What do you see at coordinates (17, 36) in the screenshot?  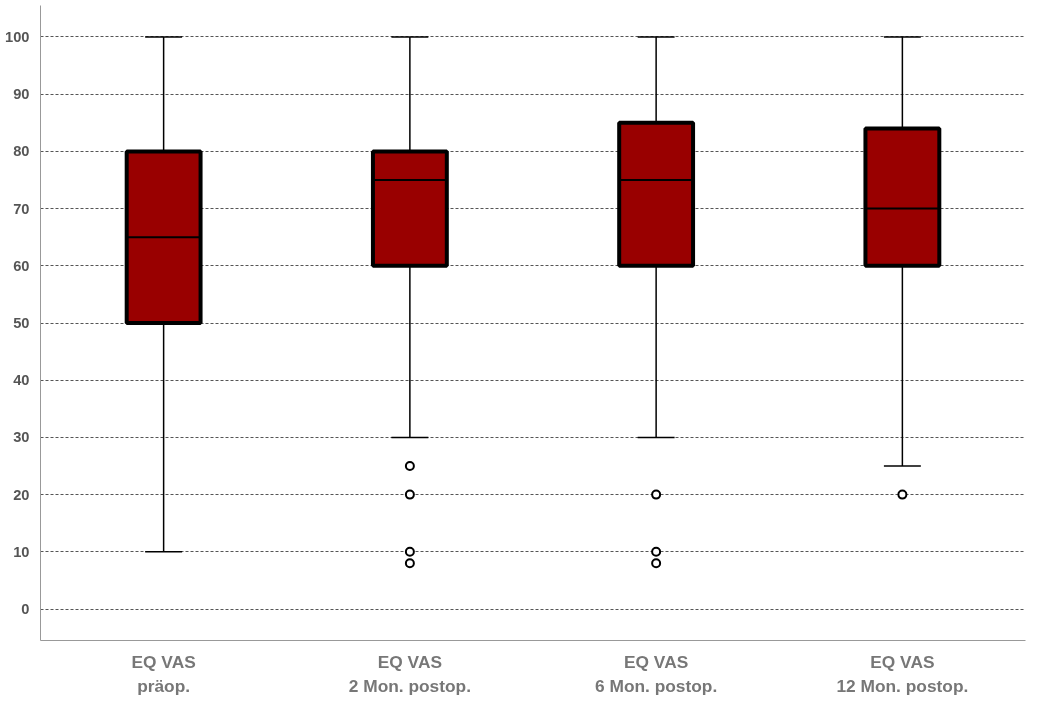 I see `y-tick-label: 100` at bounding box center [17, 36].